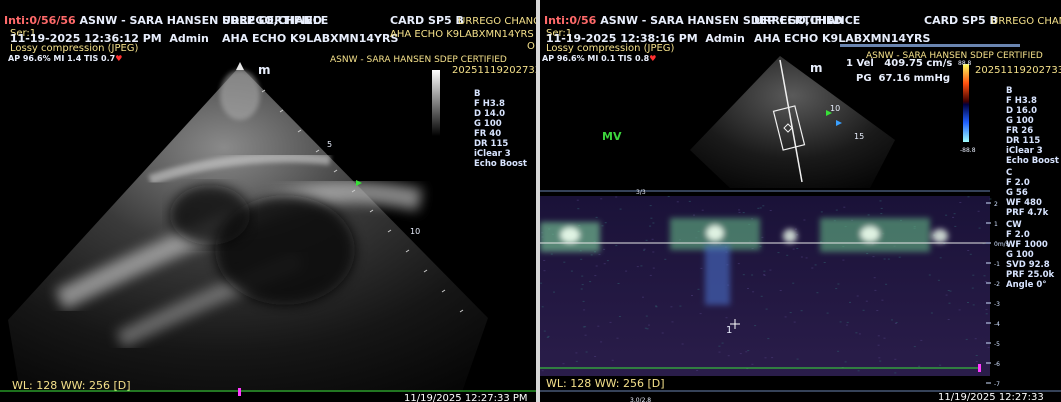 The width and height of the screenshot is (1061, 402). Describe the element at coordinates (1021, 101) in the screenshot. I see `param-line: F H3.8` at that location.